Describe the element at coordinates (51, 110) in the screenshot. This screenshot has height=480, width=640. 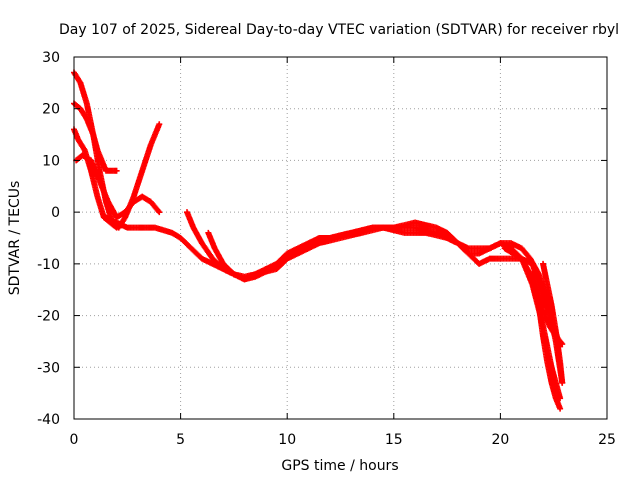
I see `y-tick-label: 20` at that location.